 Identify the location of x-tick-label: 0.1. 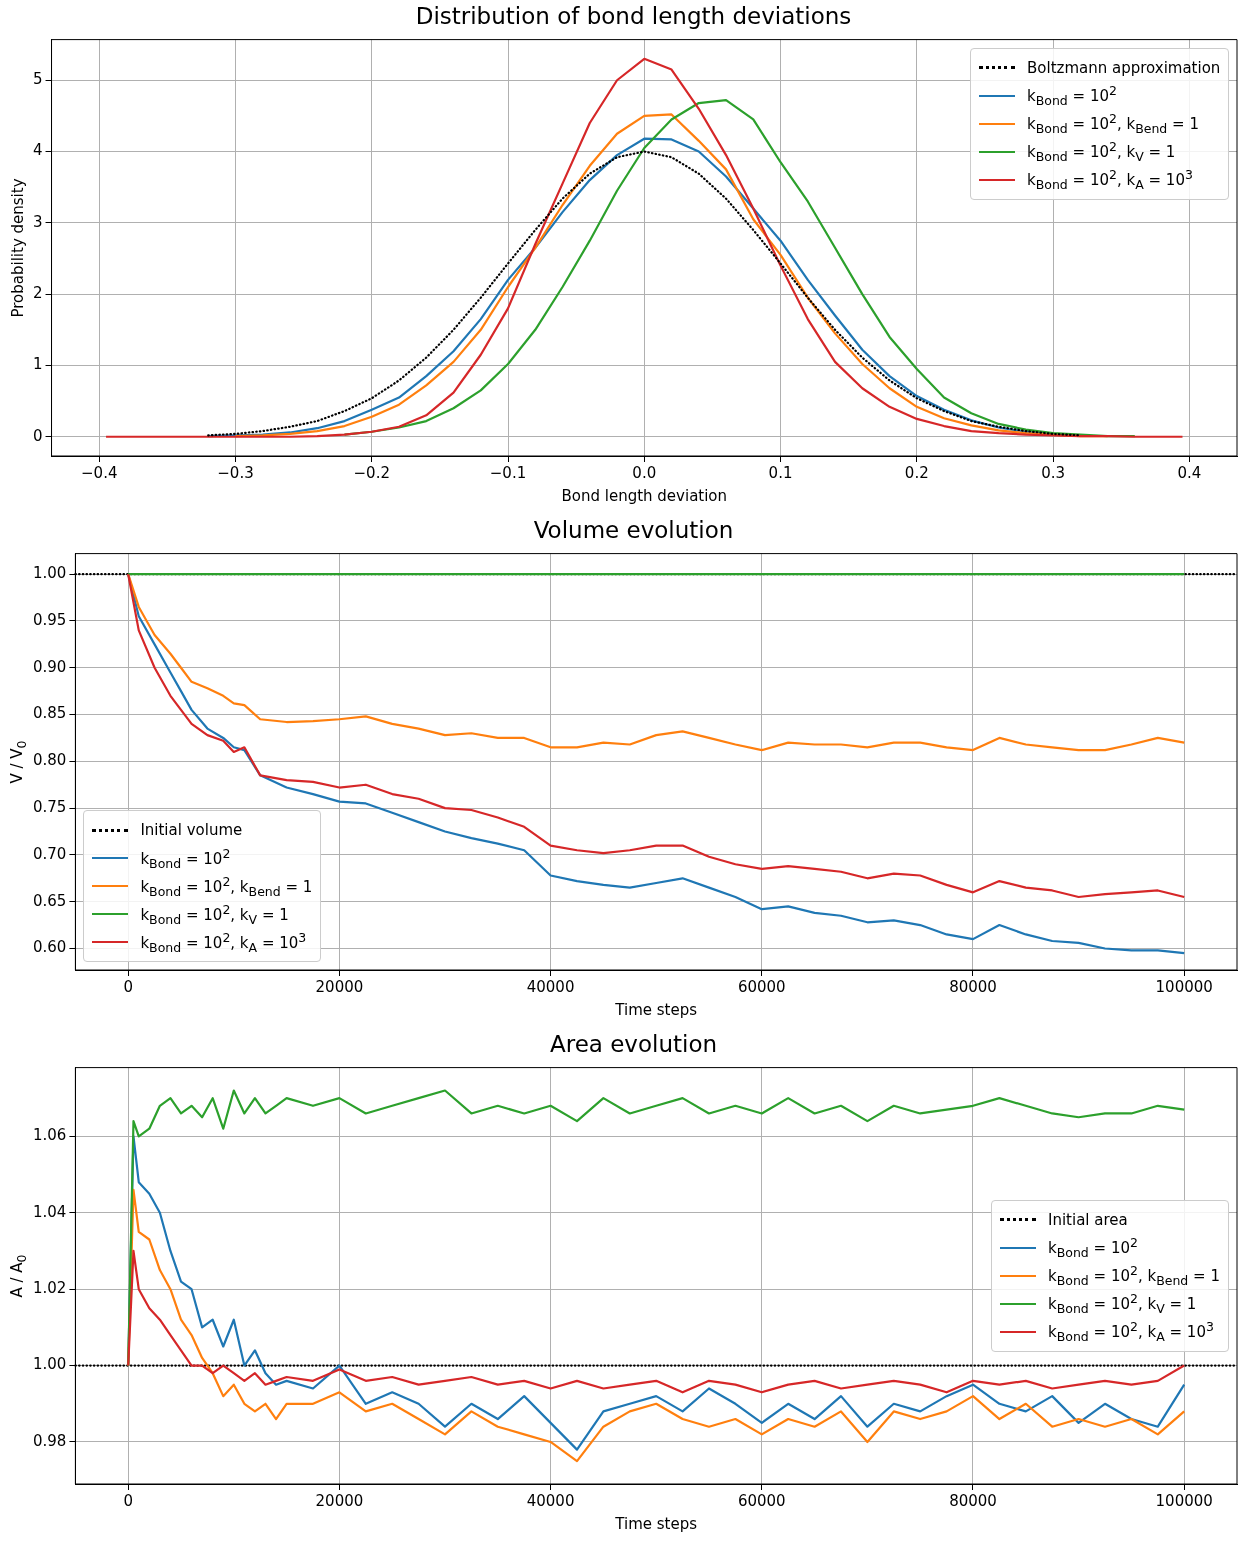
(780, 472).